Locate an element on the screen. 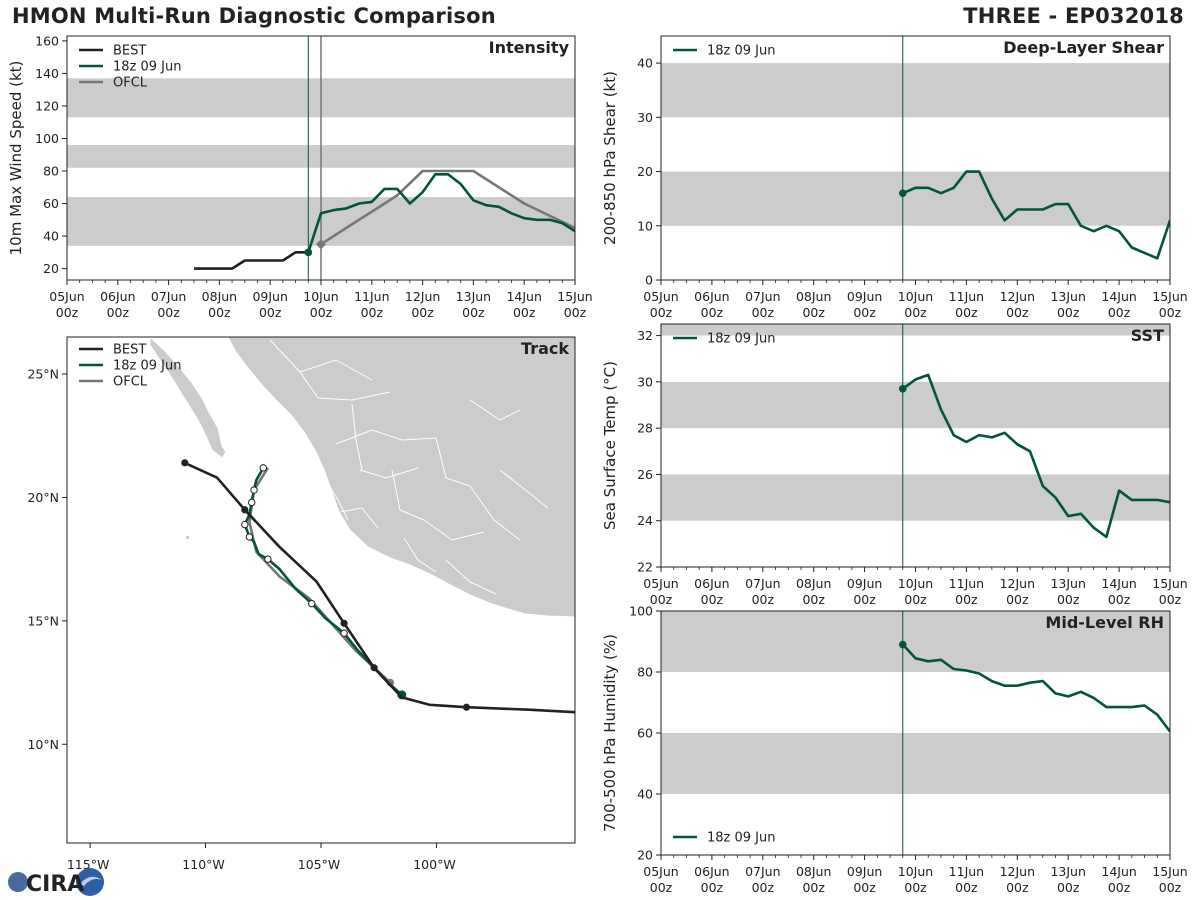  sst-xtick-label: 08Jun is located at coordinates (813, 583).